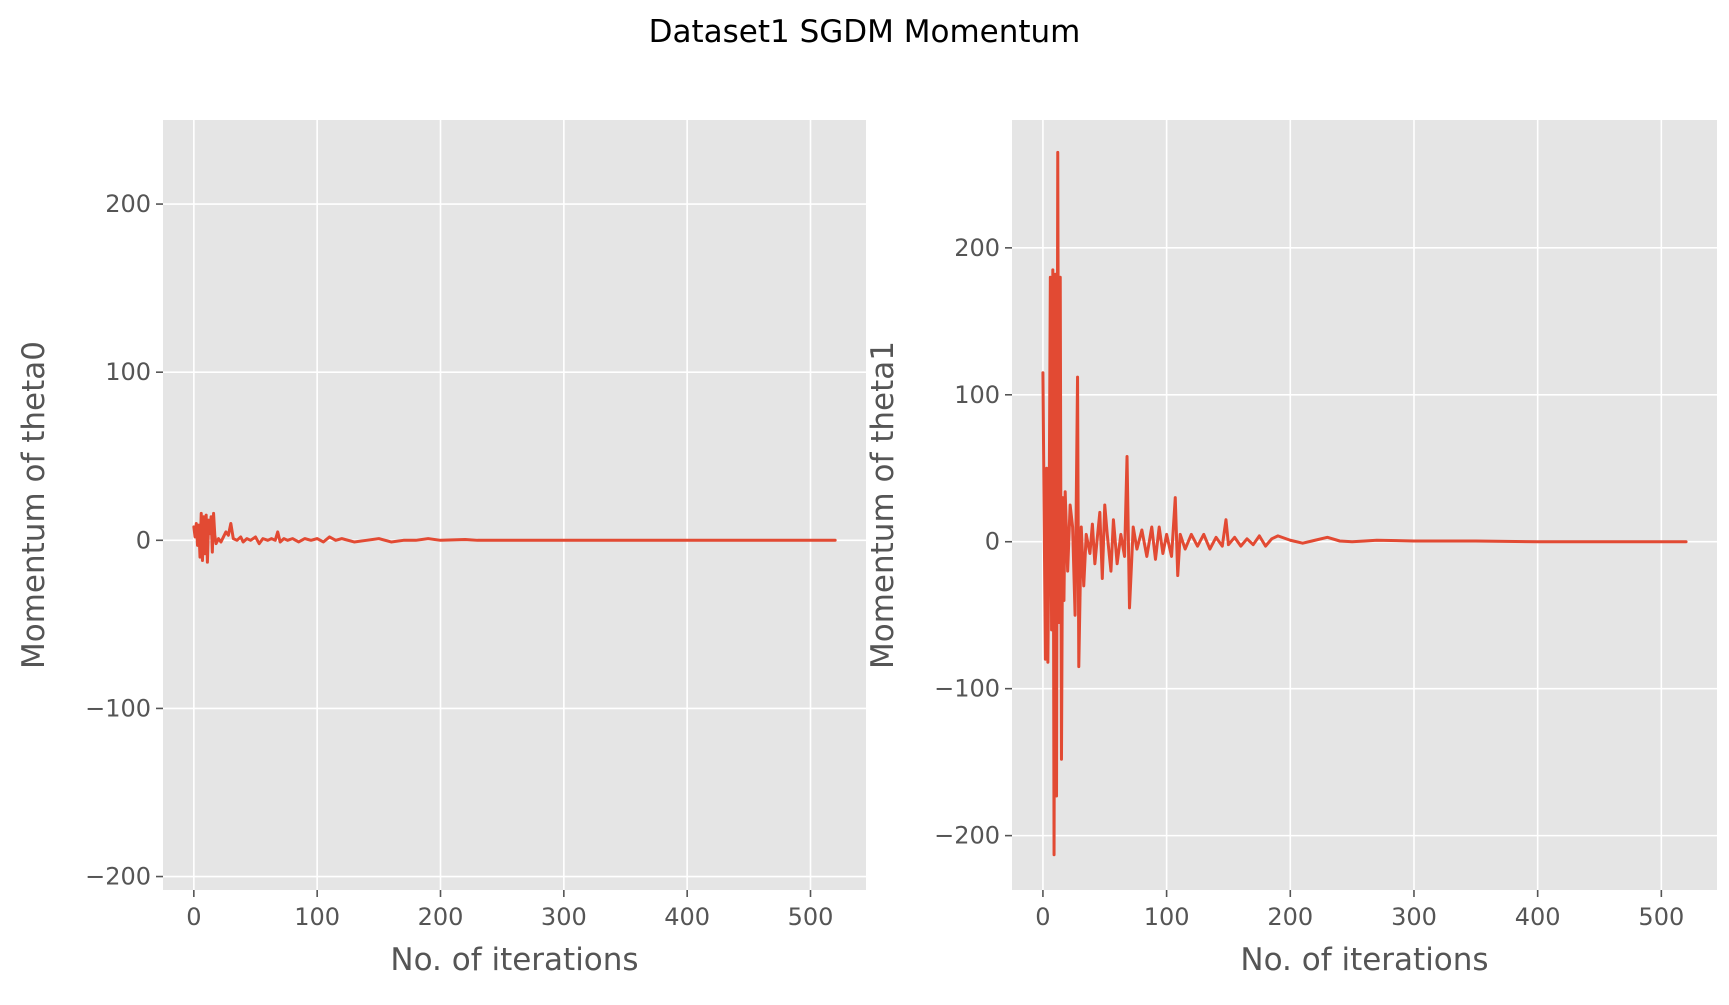 This screenshot has width=1729, height=1005. What do you see at coordinates (864, 32) in the screenshot?
I see `figure-title: Dataset1 SGDM Momentum` at bounding box center [864, 32].